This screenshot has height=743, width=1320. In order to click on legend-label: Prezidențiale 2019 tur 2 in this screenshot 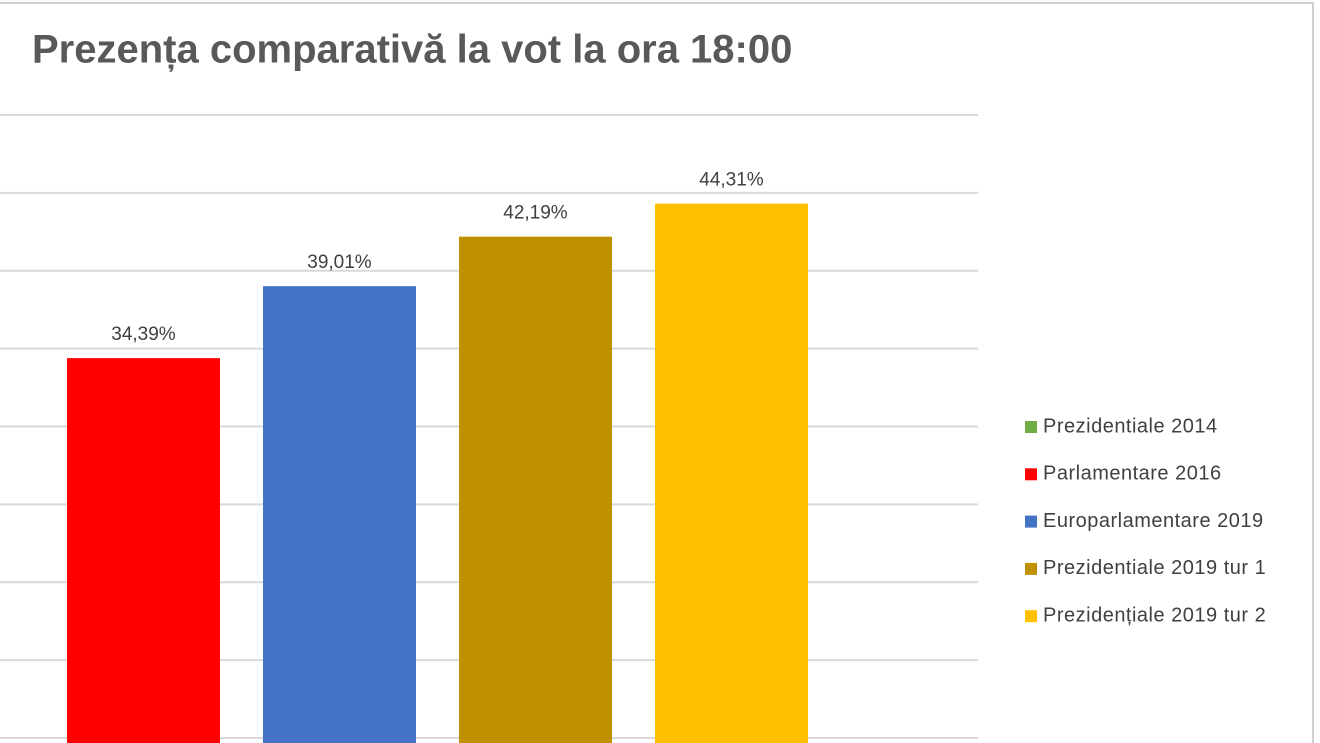, I will do `click(1154, 615)`.